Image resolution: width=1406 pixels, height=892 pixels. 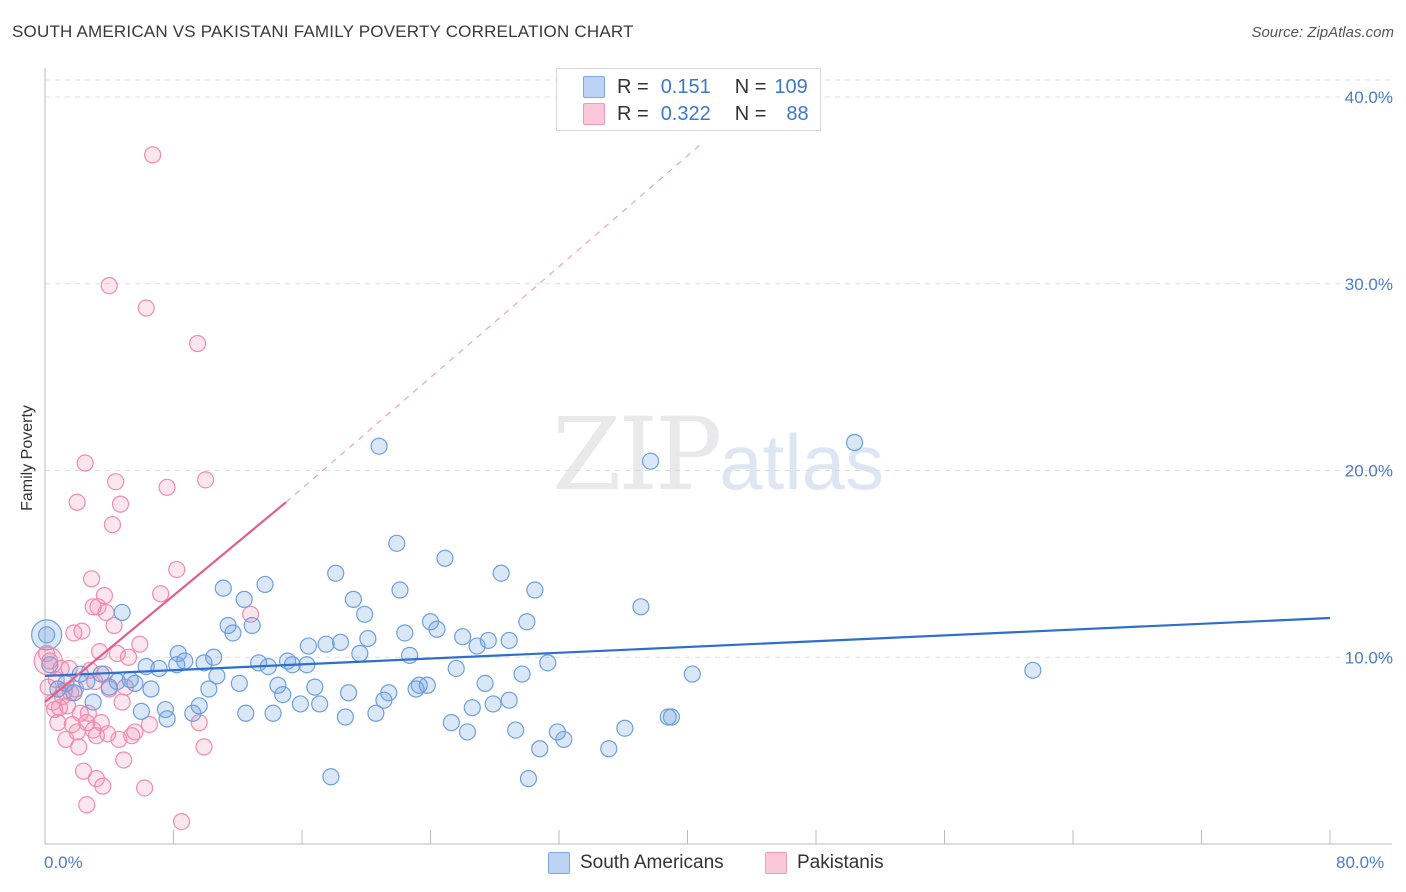 What do you see at coordinates (594, 87) in the screenshot?
I see `legend-swatch-blue` at bounding box center [594, 87].